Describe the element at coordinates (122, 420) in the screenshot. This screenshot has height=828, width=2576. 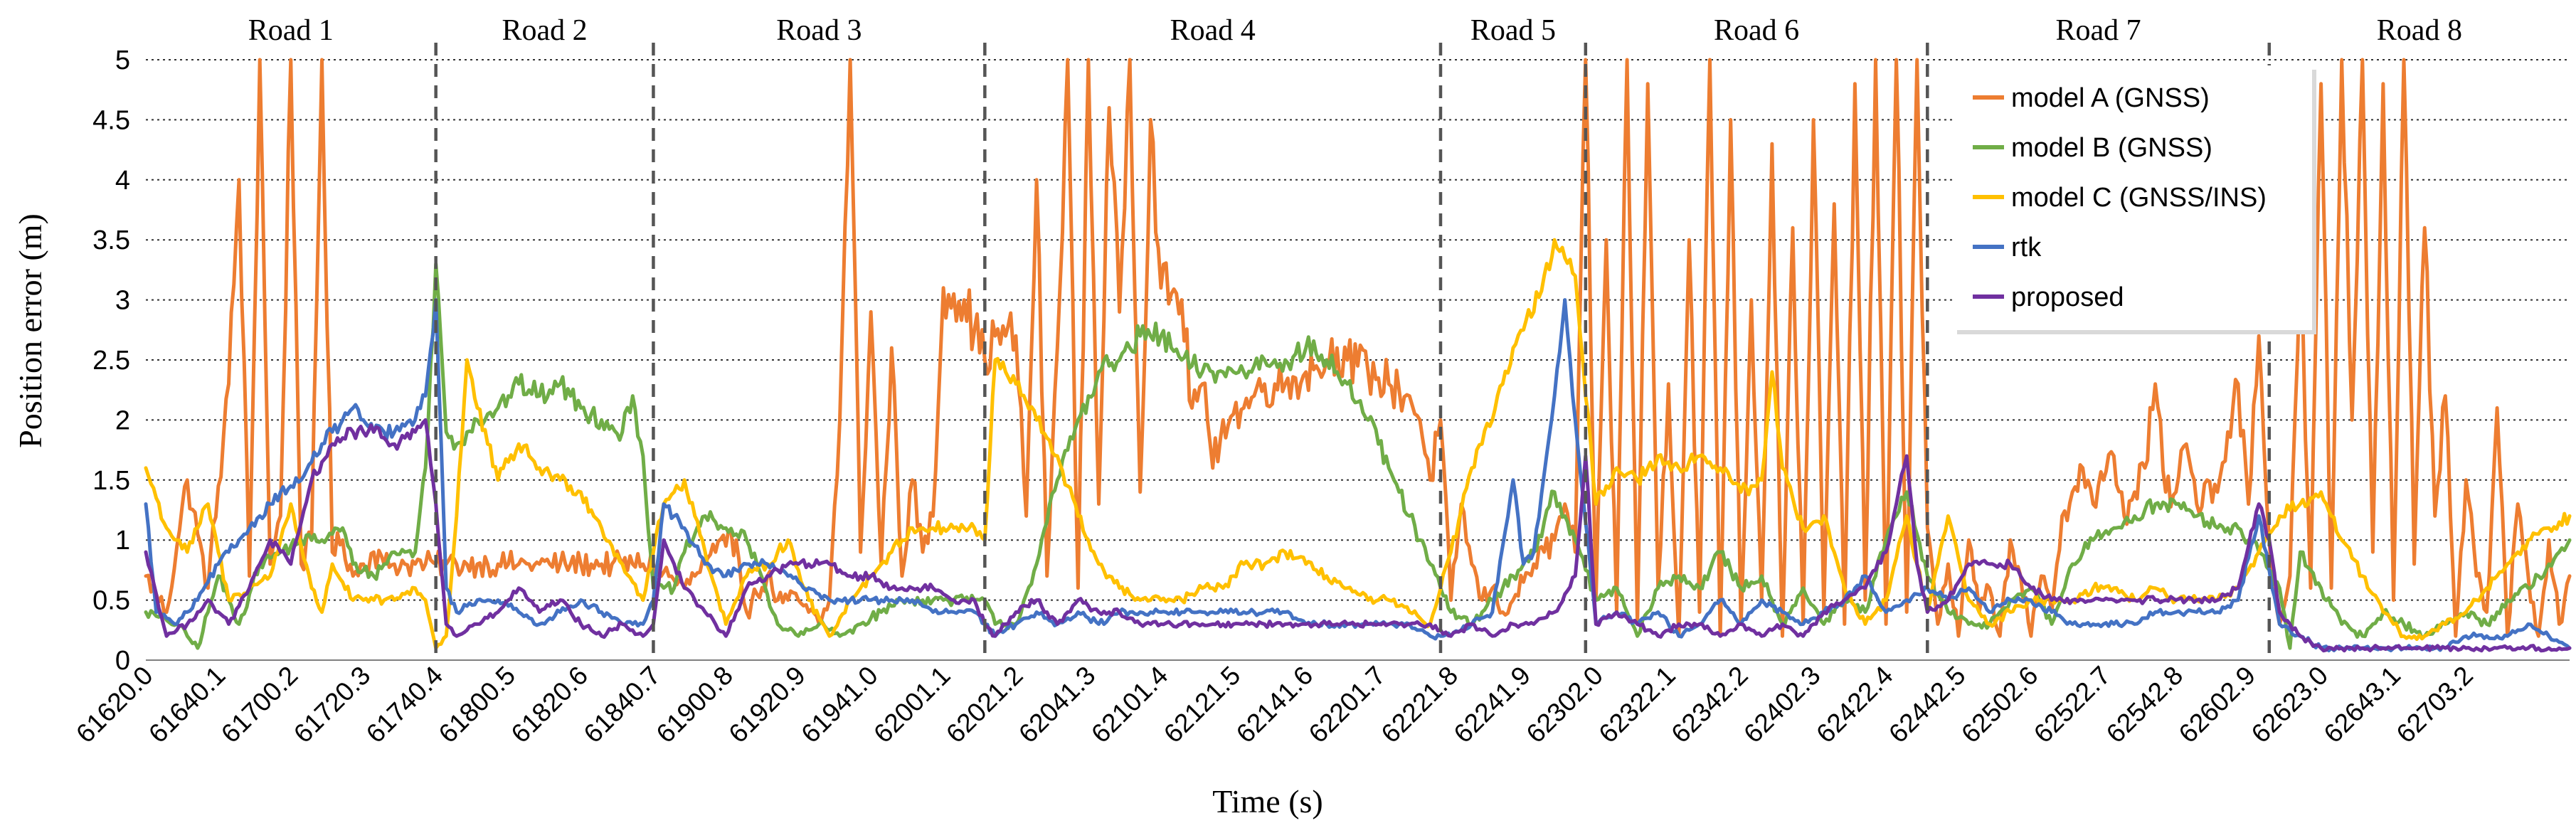
I see `y-tick-label: 2` at that location.